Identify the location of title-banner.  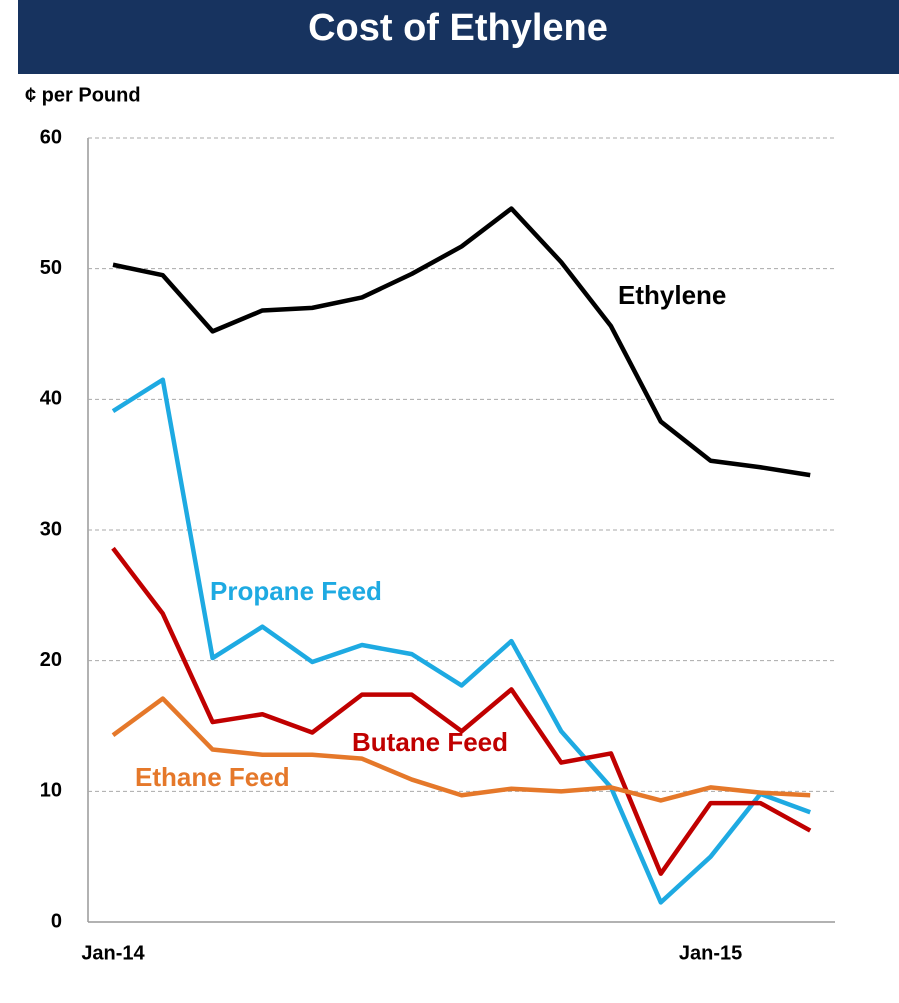
(458, 37).